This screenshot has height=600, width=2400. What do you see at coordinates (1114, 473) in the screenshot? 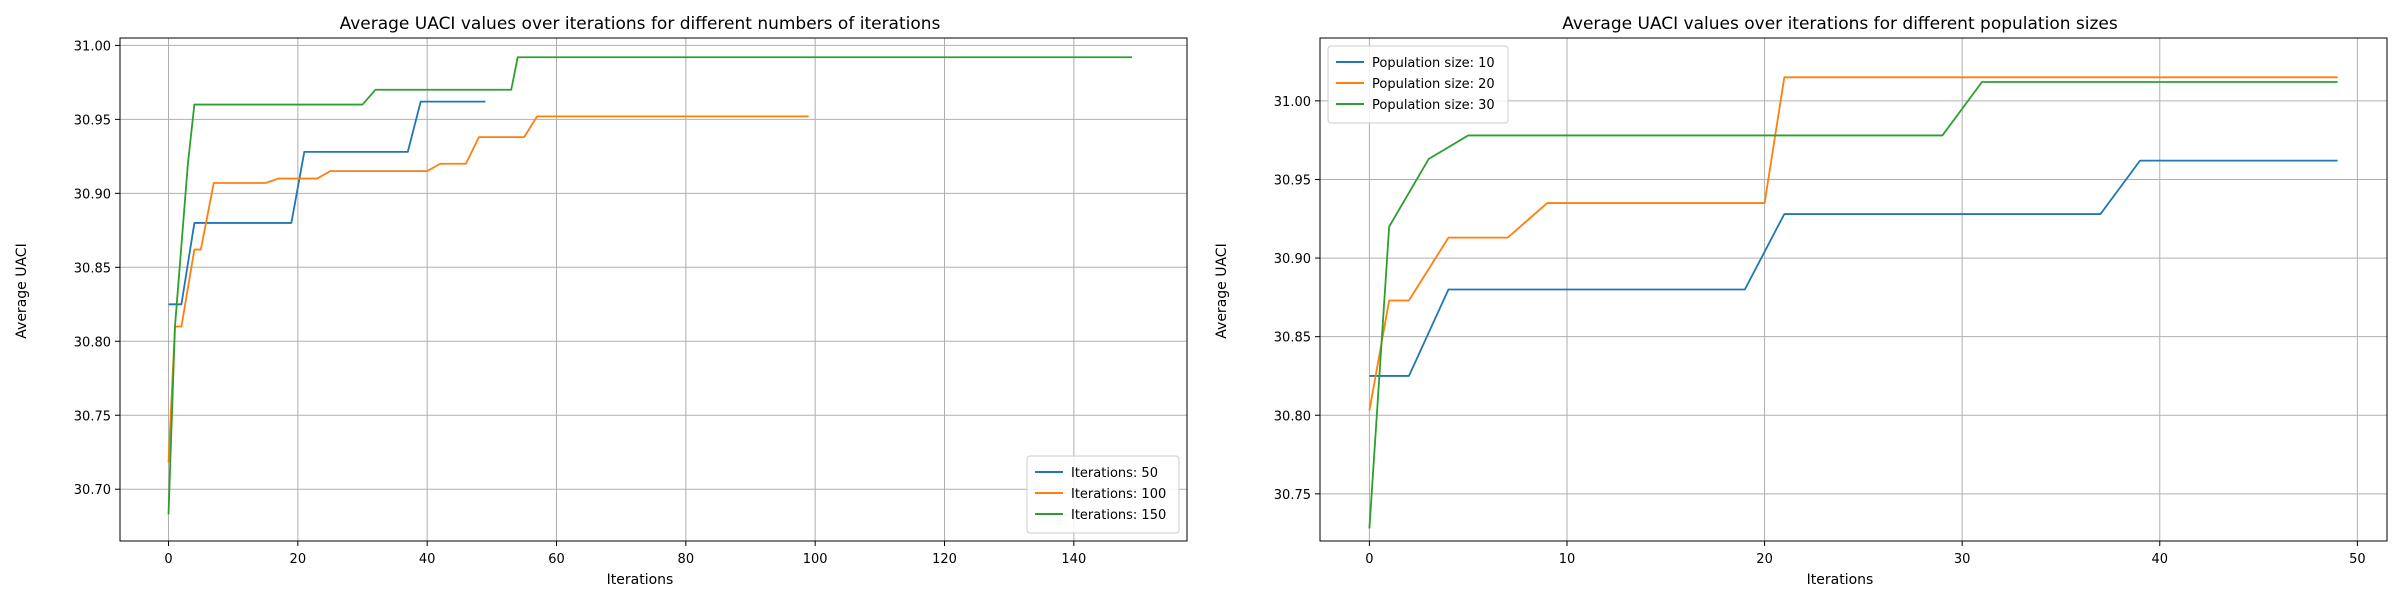
I see `legend-label: Iterations: 50` at bounding box center [1114, 473].